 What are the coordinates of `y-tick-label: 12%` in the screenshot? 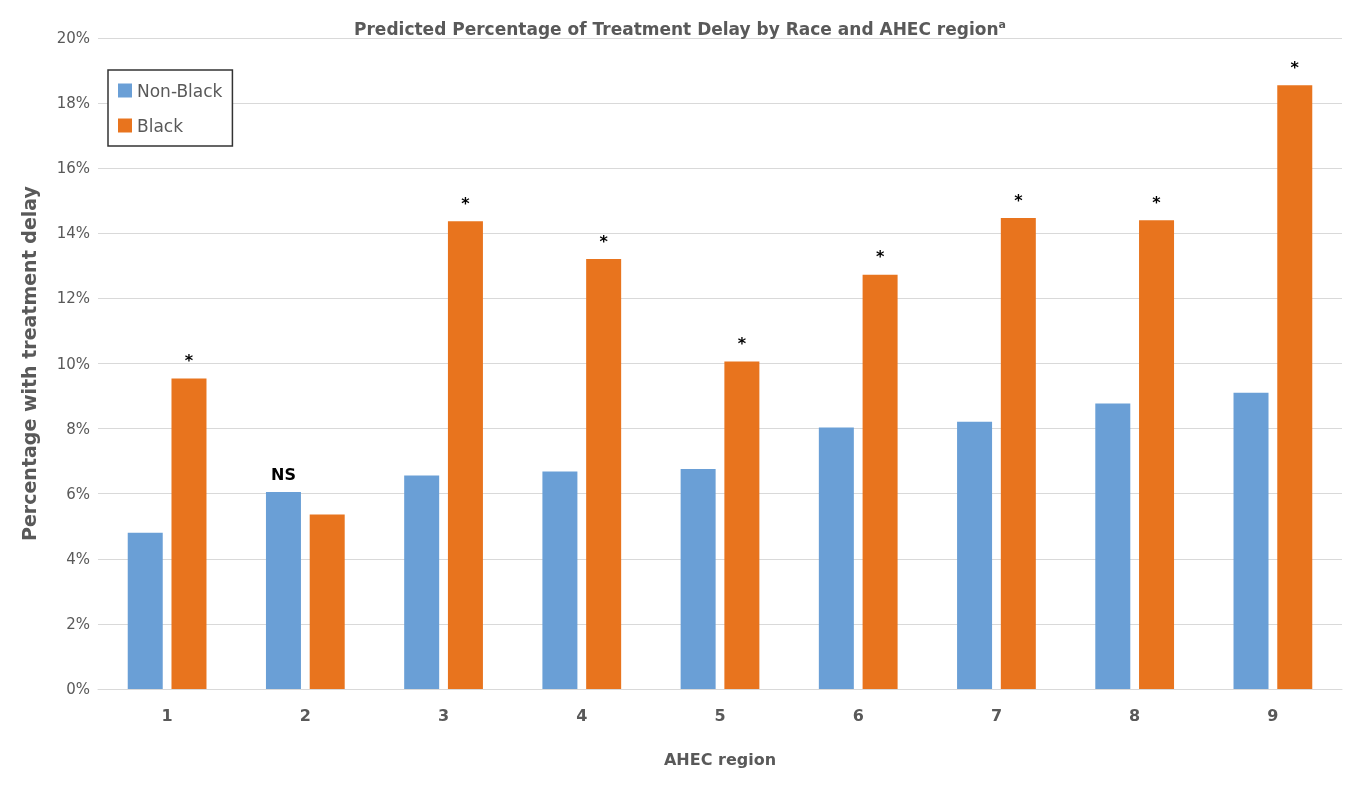 It's located at (73, 298).